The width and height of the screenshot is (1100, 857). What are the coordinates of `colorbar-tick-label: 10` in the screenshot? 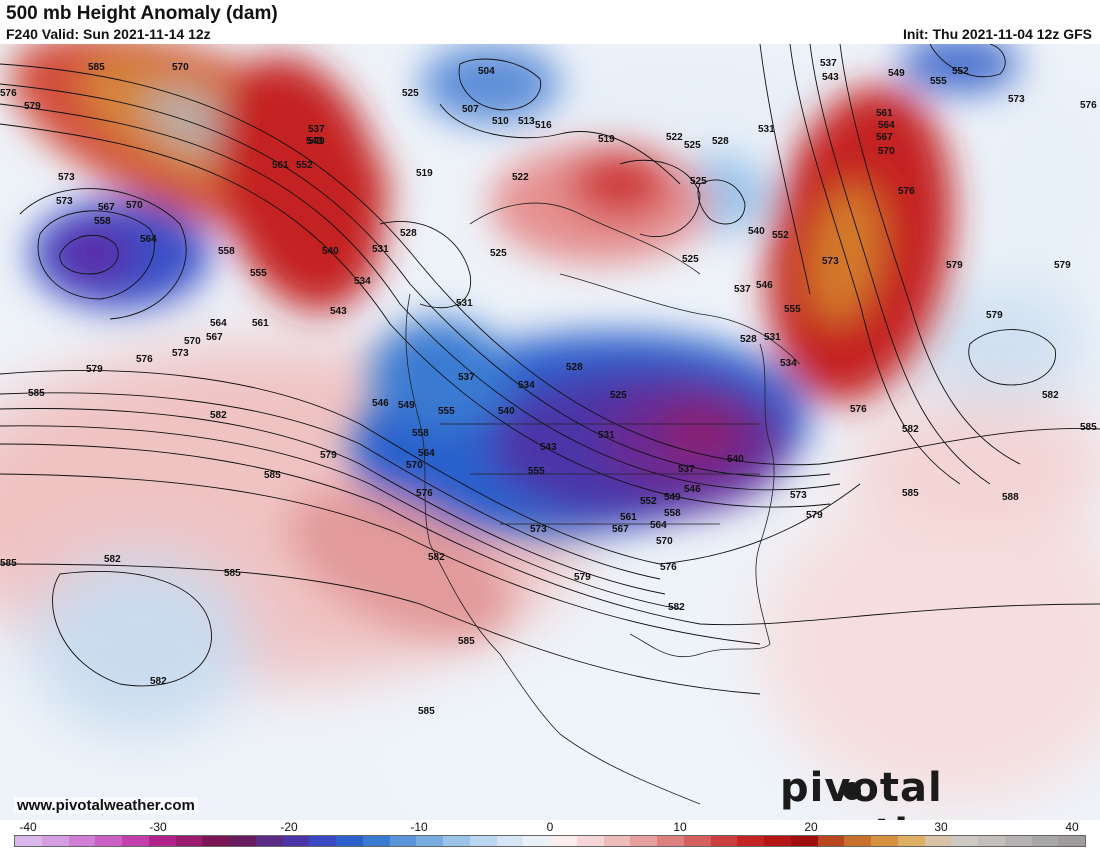 It's located at (680, 827).